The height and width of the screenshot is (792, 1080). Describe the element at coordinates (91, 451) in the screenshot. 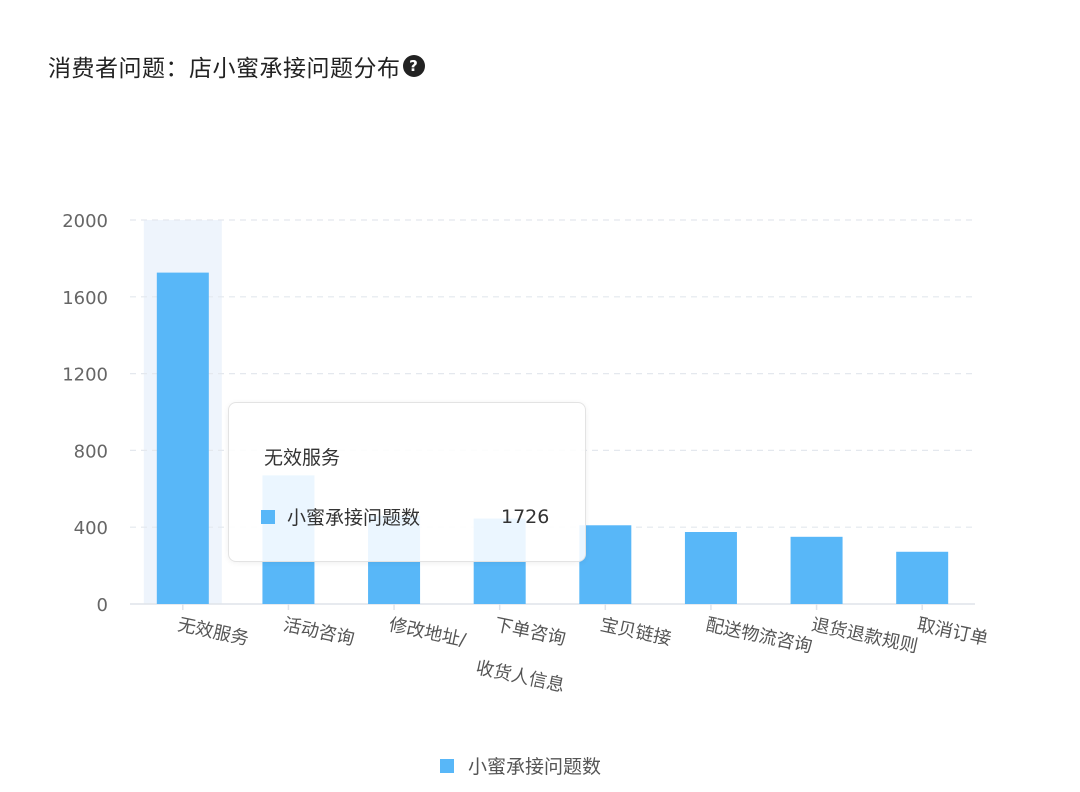

I see `y-tick-label: 800` at that location.